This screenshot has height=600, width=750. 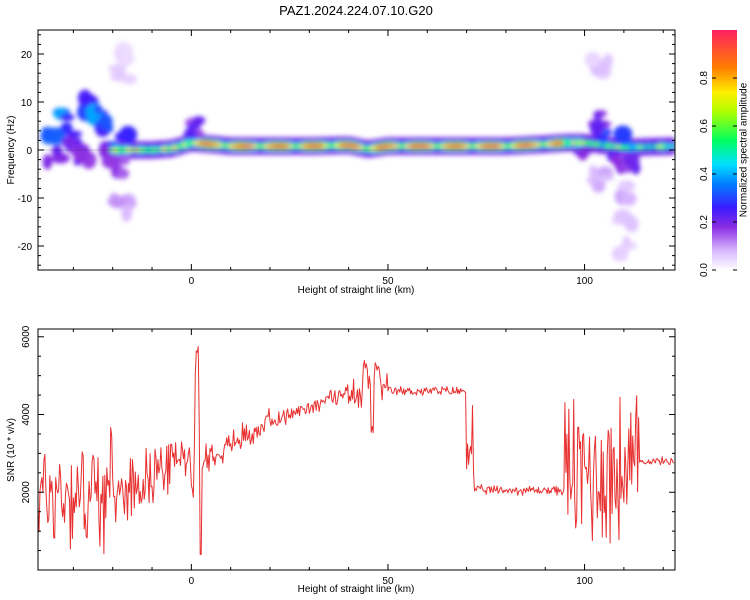 I want to click on colorbar-tick-label: 0.0, so click(x=704, y=270).